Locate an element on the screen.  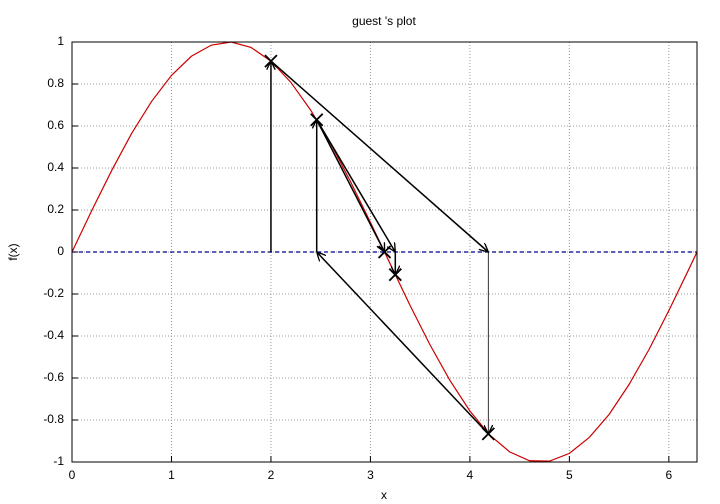
y-tick-label: 1 is located at coordinates (60, 41).